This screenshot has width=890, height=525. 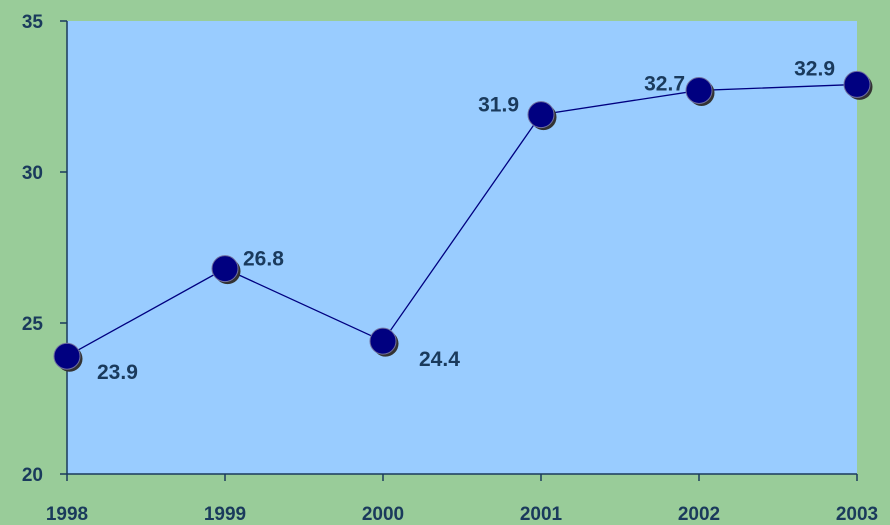 What do you see at coordinates (263, 259) in the screenshot?
I see `data-label: 26.8` at bounding box center [263, 259].